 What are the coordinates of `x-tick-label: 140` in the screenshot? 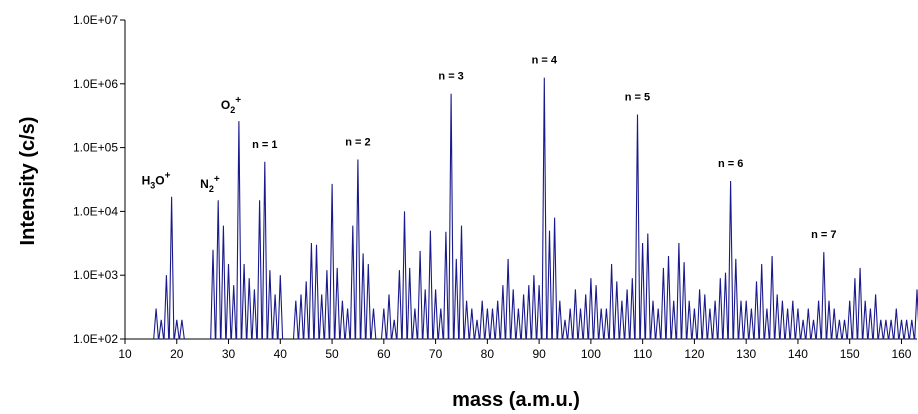 It's located at (798, 354).